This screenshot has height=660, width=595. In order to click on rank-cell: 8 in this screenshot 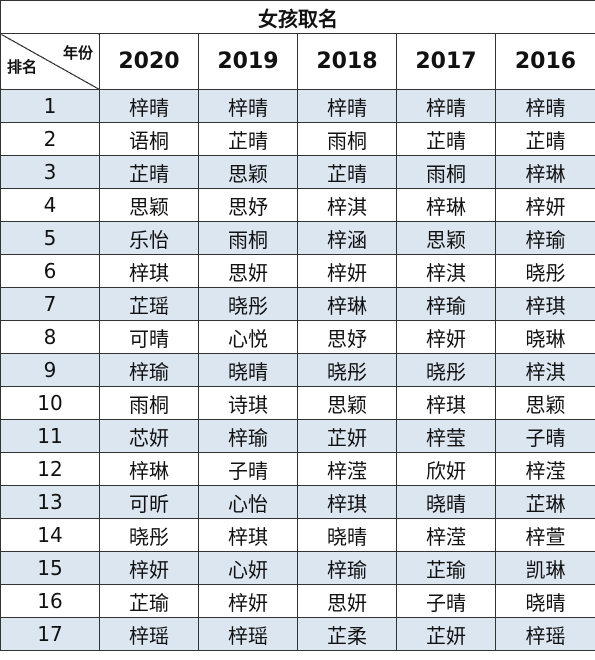, I will do `click(50, 337)`.